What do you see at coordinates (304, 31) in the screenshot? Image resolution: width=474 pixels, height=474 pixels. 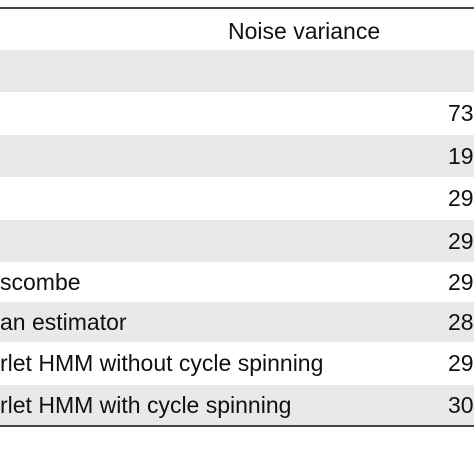 I see `column-header: Noise variance` at bounding box center [304, 31].